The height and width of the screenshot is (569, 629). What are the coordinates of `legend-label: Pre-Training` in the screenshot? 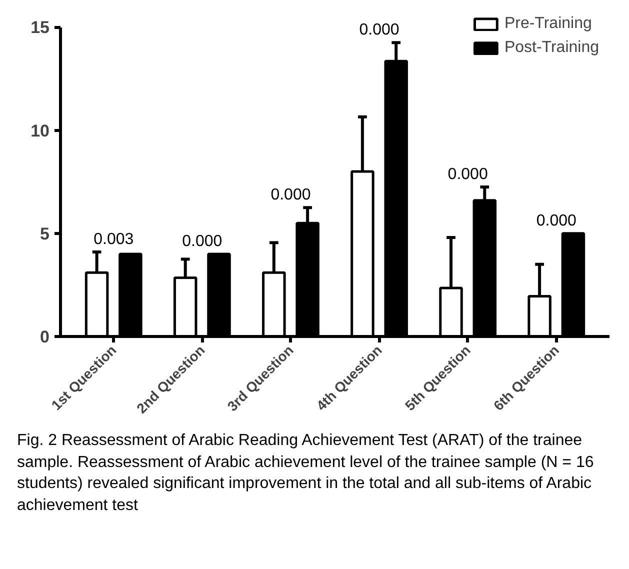 It's located at (548, 24).